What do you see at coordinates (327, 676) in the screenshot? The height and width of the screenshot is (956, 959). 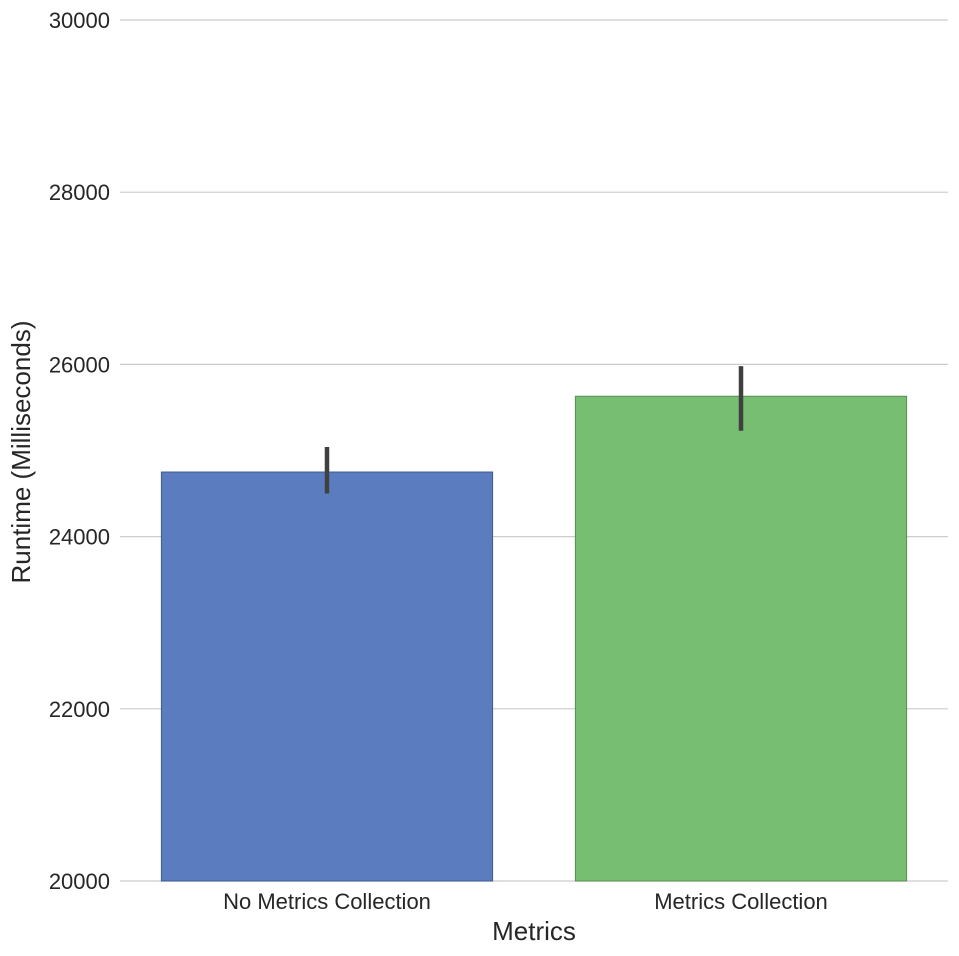 I see `bar-no-metrics-collection` at bounding box center [327, 676].